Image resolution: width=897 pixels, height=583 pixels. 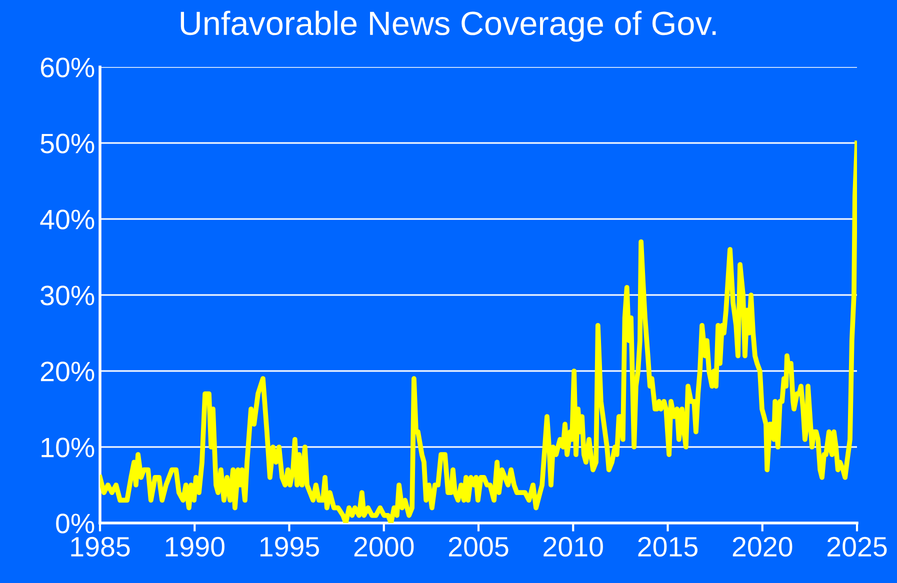 What do you see at coordinates (68, 448) in the screenshot?
I see `y-tick-label: 10%` at bounding box center [68, 448].